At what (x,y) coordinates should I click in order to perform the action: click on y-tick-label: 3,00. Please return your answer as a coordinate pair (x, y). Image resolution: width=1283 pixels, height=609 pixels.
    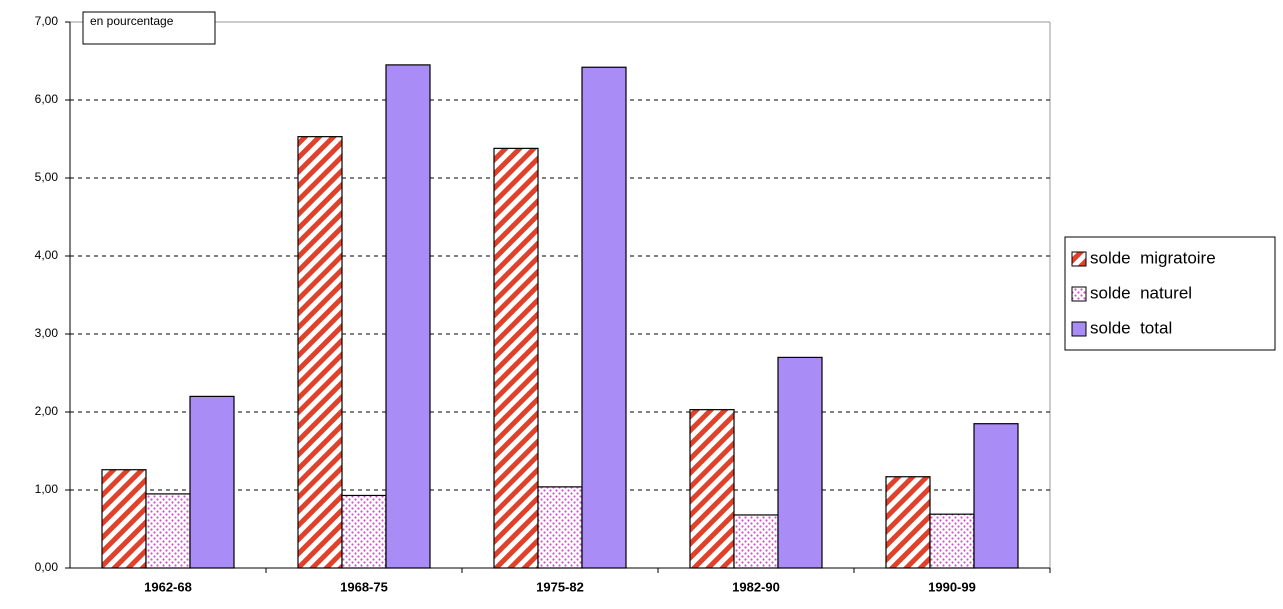
    Looking at the image, I should click on (47, 333).